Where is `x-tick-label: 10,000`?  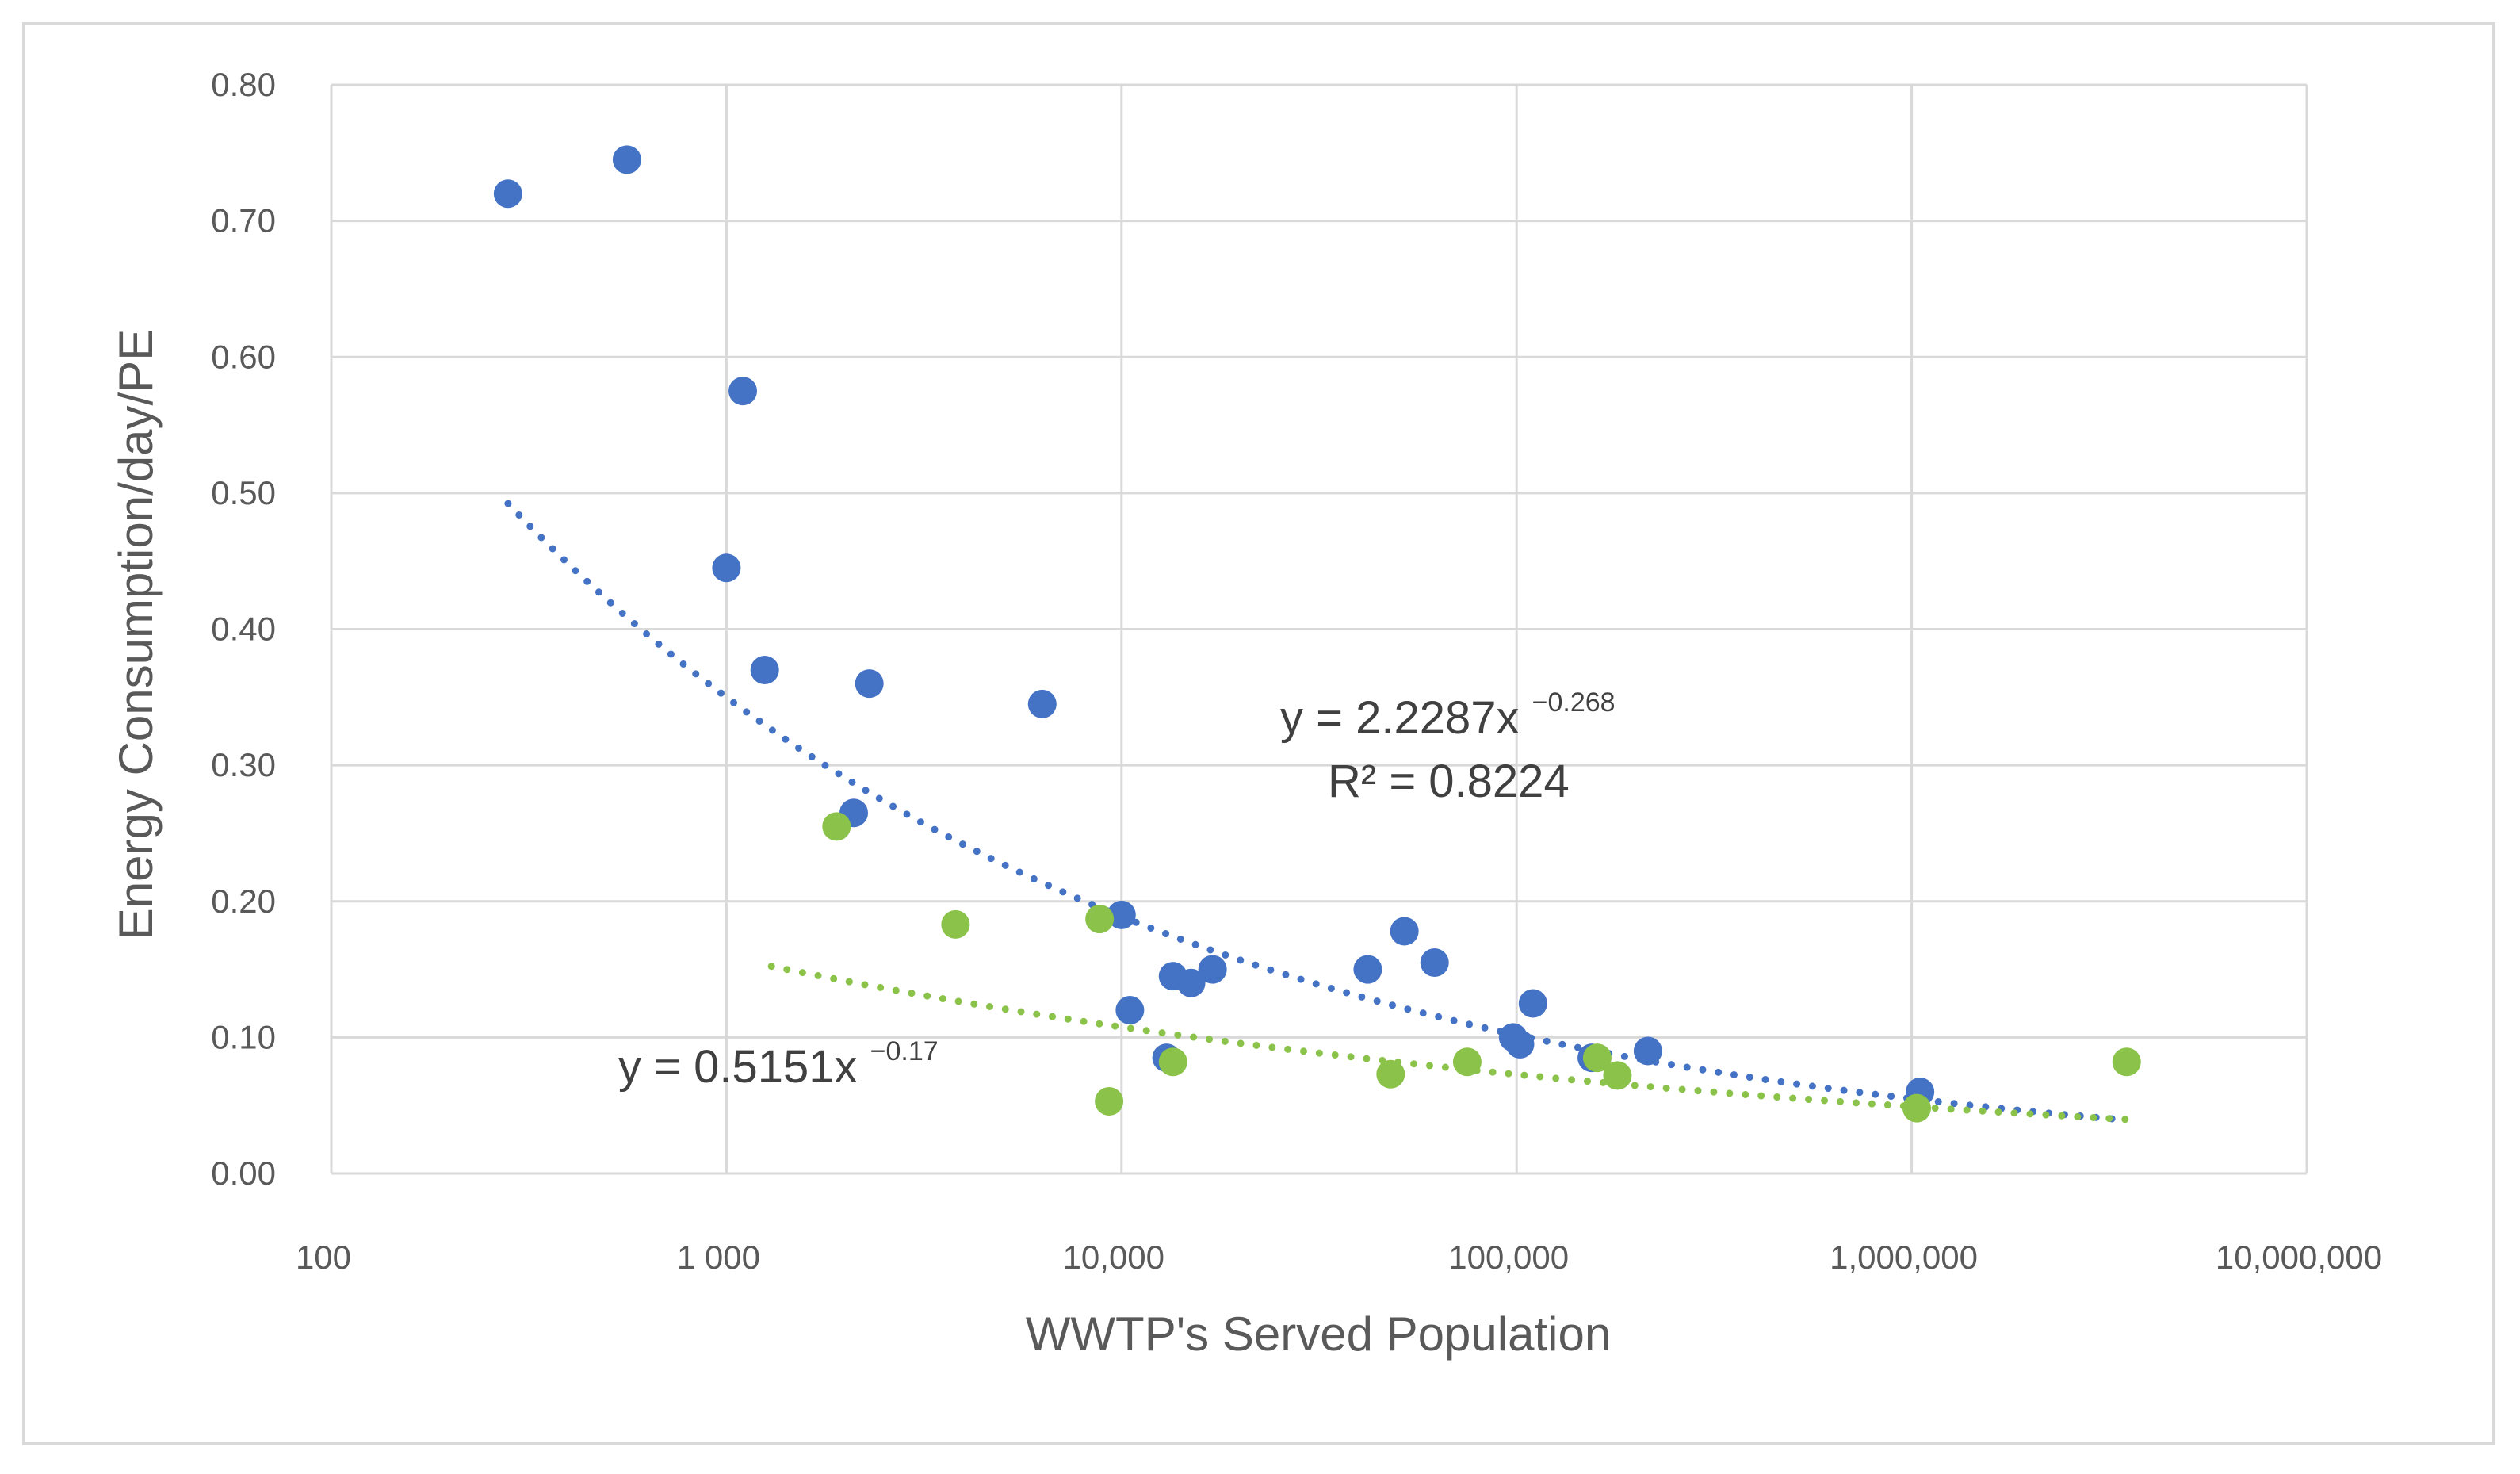 x-tick-label: 10,000 is located at coordinates (1113, 1257).